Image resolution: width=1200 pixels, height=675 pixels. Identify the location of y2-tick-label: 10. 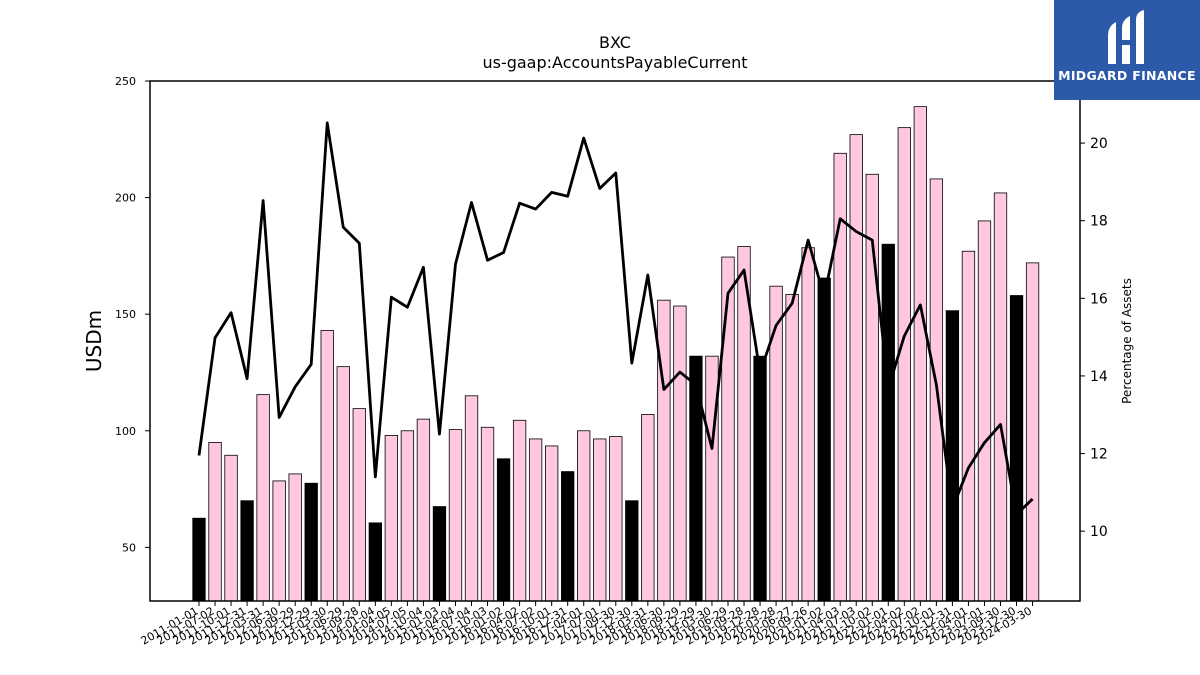
(1099, 532).